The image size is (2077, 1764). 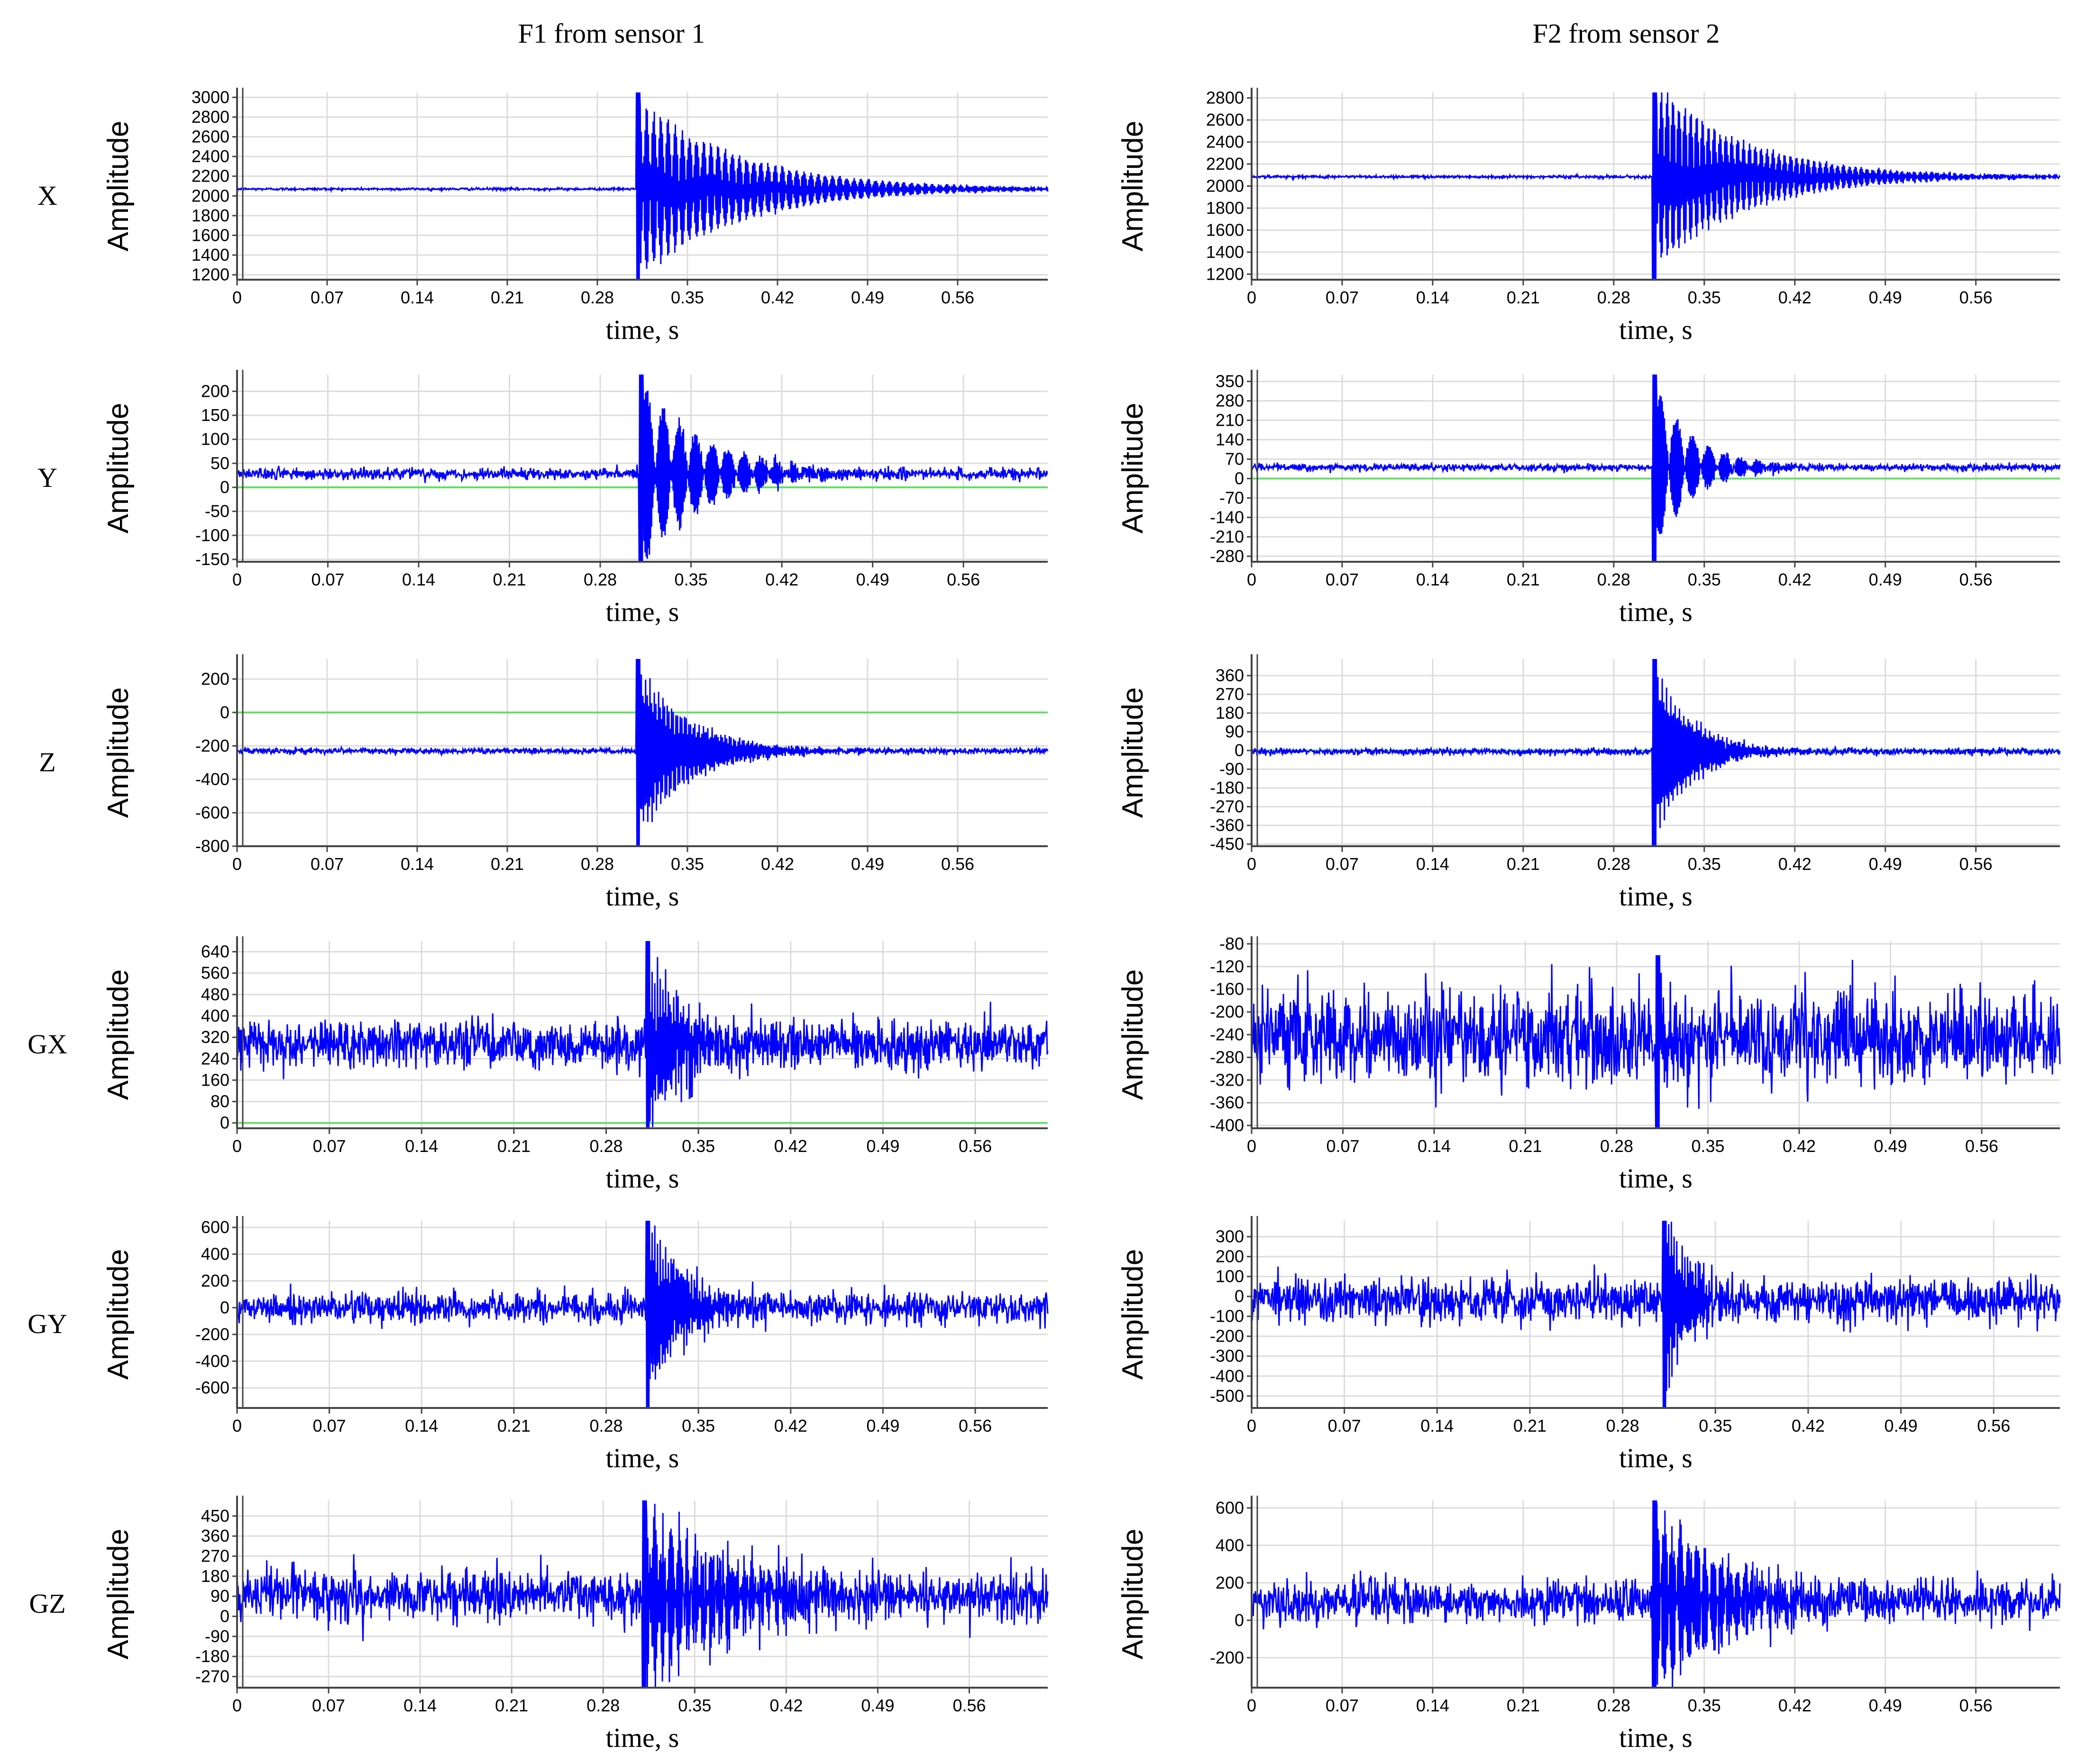 I want to click on row-label-x: X, so click(x=47, y=195).